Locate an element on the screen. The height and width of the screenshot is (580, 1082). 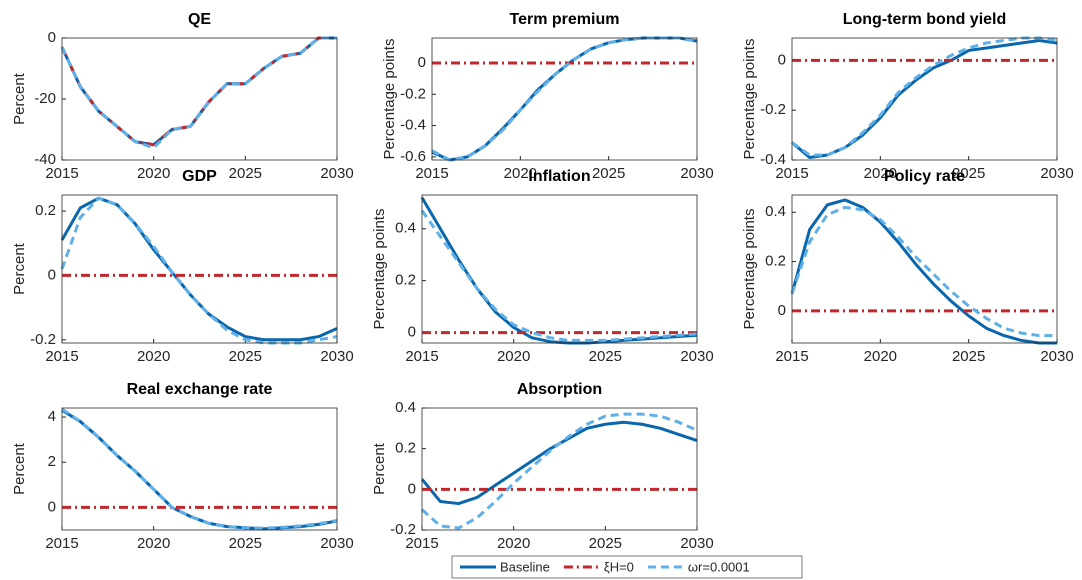
panel-title: Policy rate is located at coordinates (924, 176).